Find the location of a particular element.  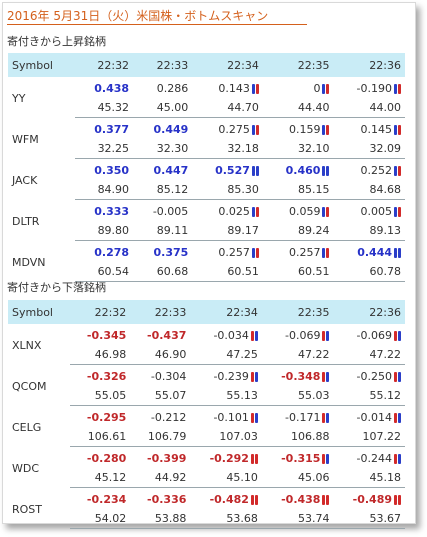

change-cell: -0.437 is located at coordinates (160, 334).